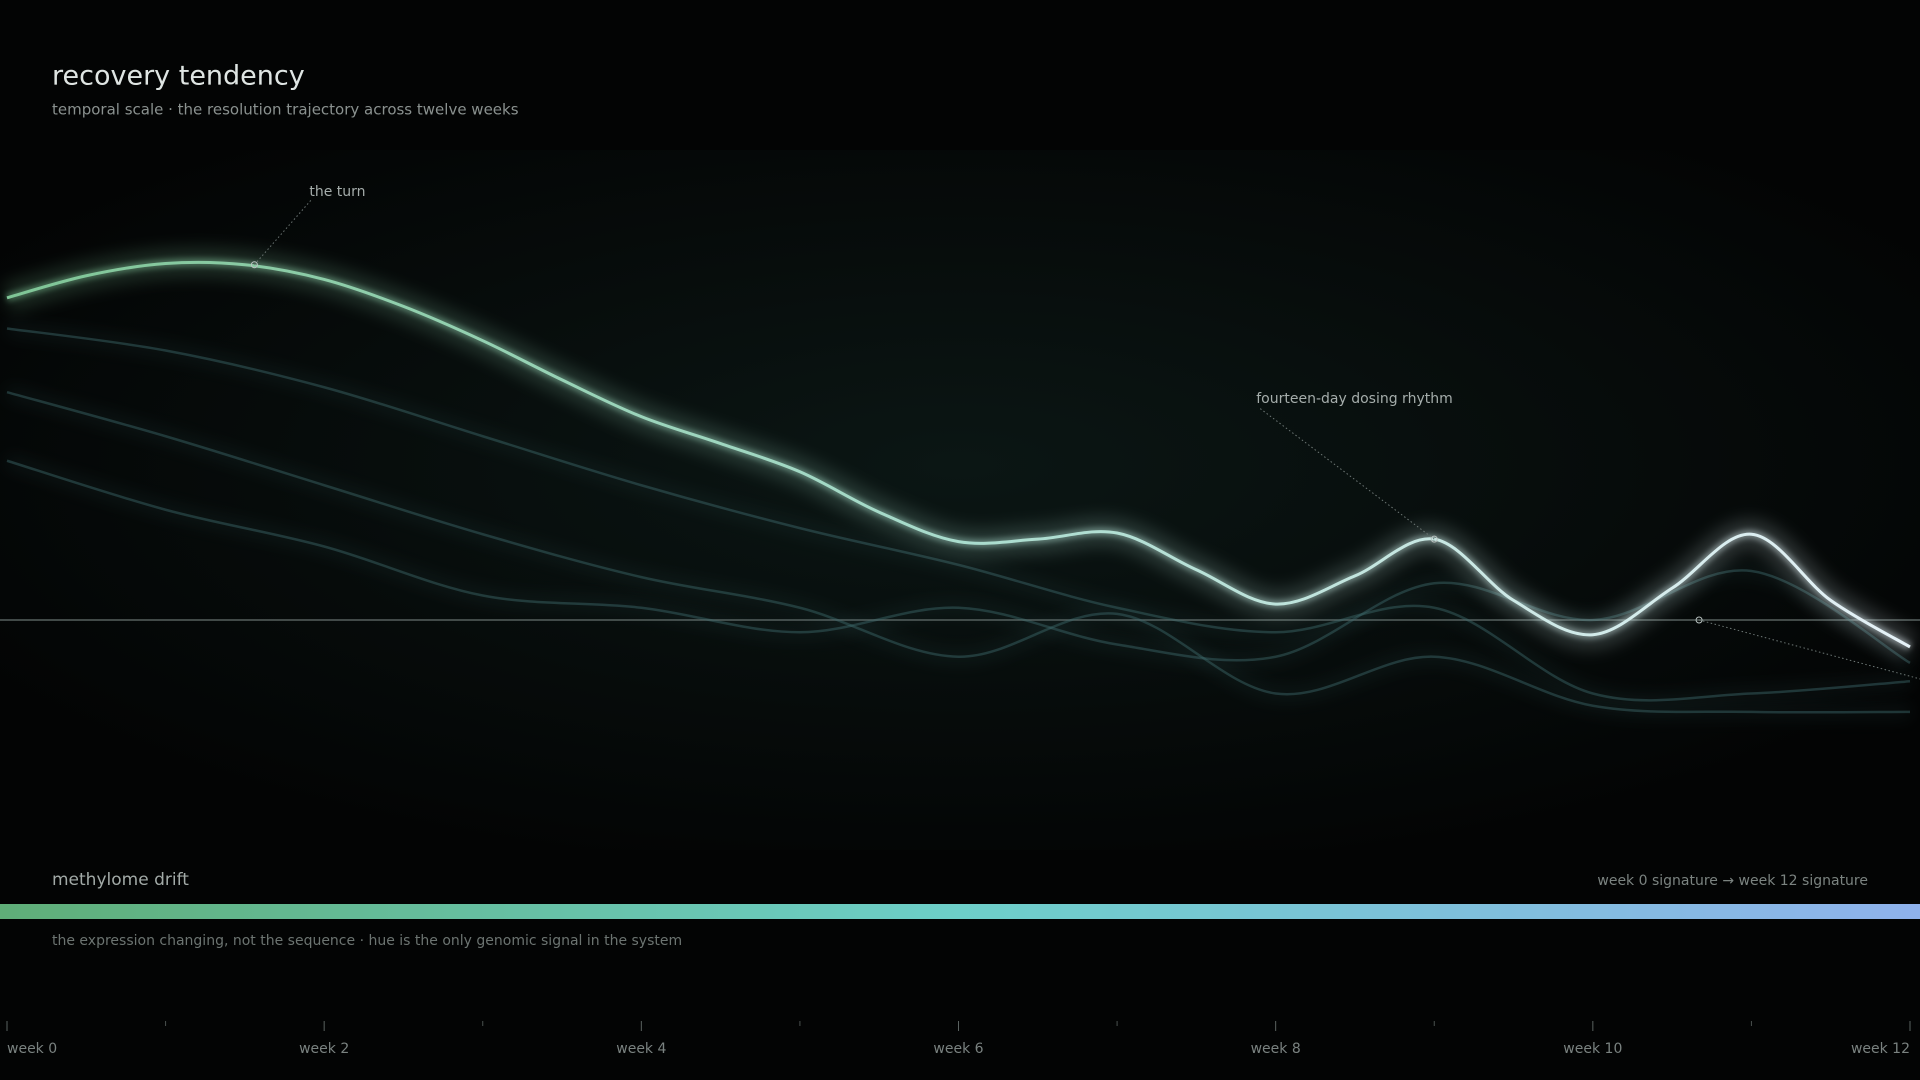 The image size is (1920, 1080). I want to click on legend-bar, so click(960, 911).